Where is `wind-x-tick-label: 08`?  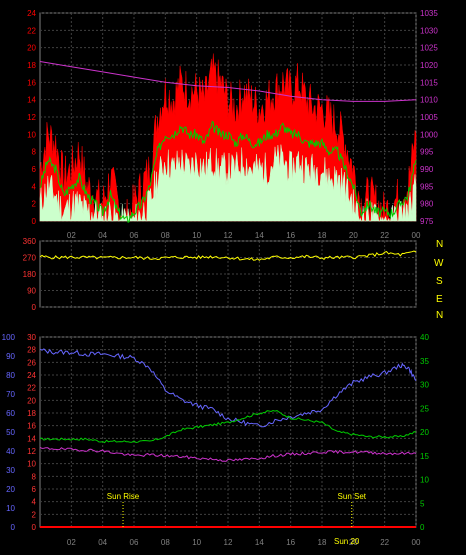
wind-x-tick-label: 08 is located at coordinates (165, 235).